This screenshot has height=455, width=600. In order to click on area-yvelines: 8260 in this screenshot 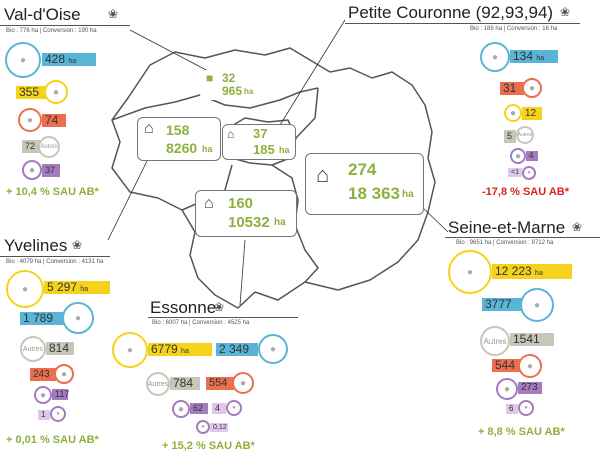, I will do `click(182, 148)`.